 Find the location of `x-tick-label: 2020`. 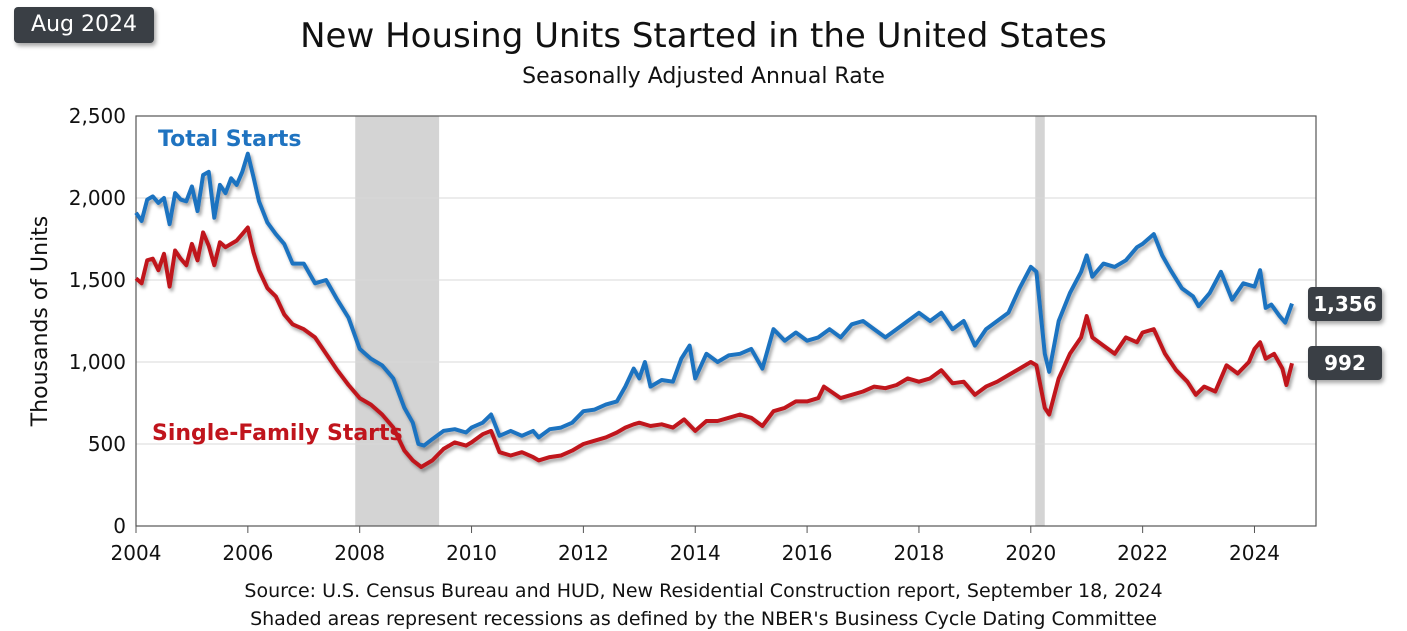

x-tick-label: 2020 is located at coordinates (1030, 553).